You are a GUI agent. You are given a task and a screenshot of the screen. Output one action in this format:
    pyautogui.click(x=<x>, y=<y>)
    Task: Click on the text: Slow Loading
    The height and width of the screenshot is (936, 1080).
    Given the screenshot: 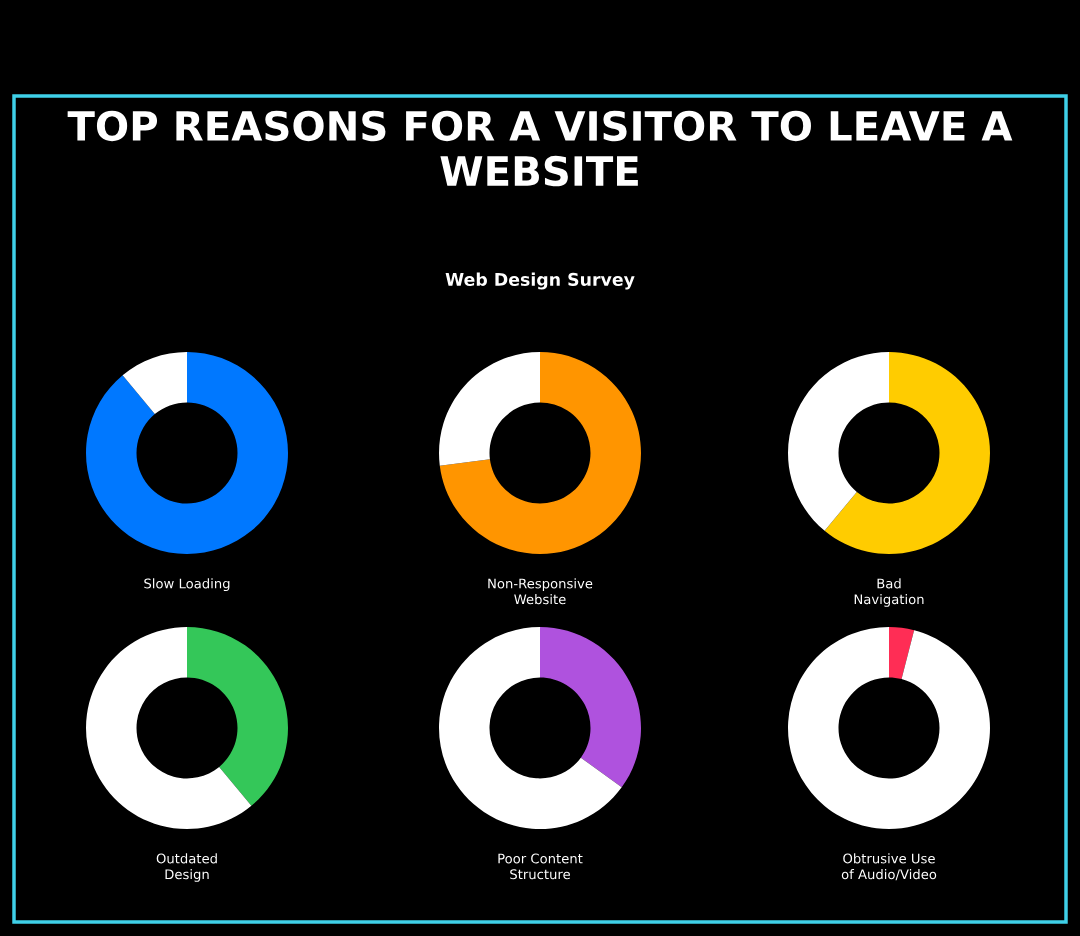 What is the action you would take?
    pyautogui.click(x=187, y=585)
    